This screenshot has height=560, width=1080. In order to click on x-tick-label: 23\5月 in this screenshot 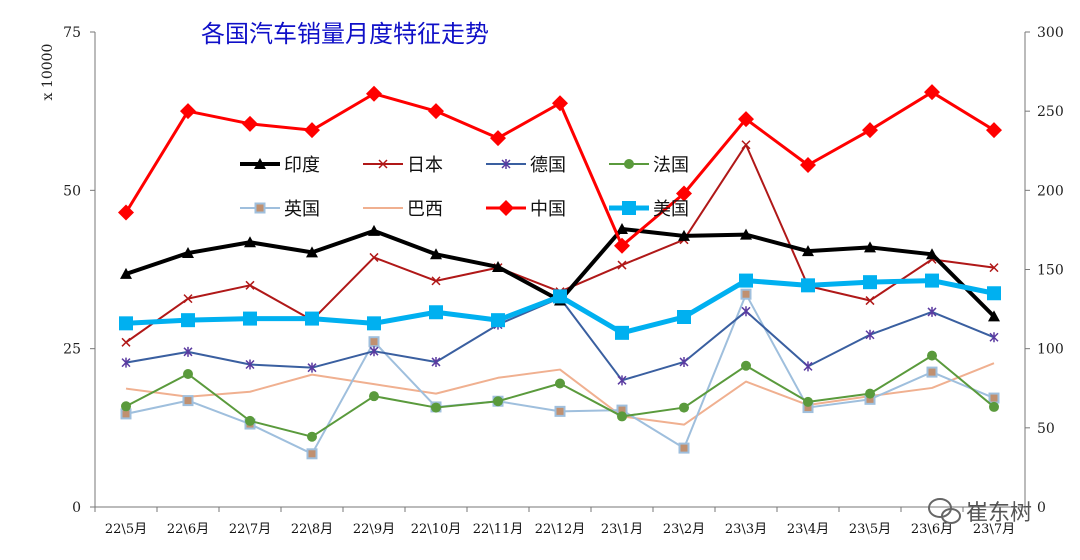, I will do `click(870, 529)`.